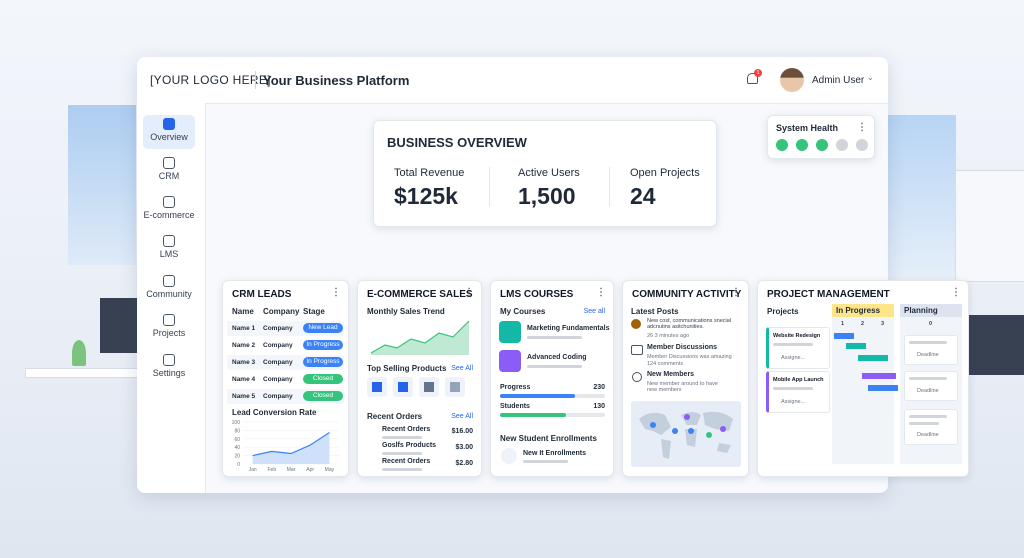 The width and height of the screenshot is (1024, 558). I want to click on user-menu: Admin User, so click(838, 80).